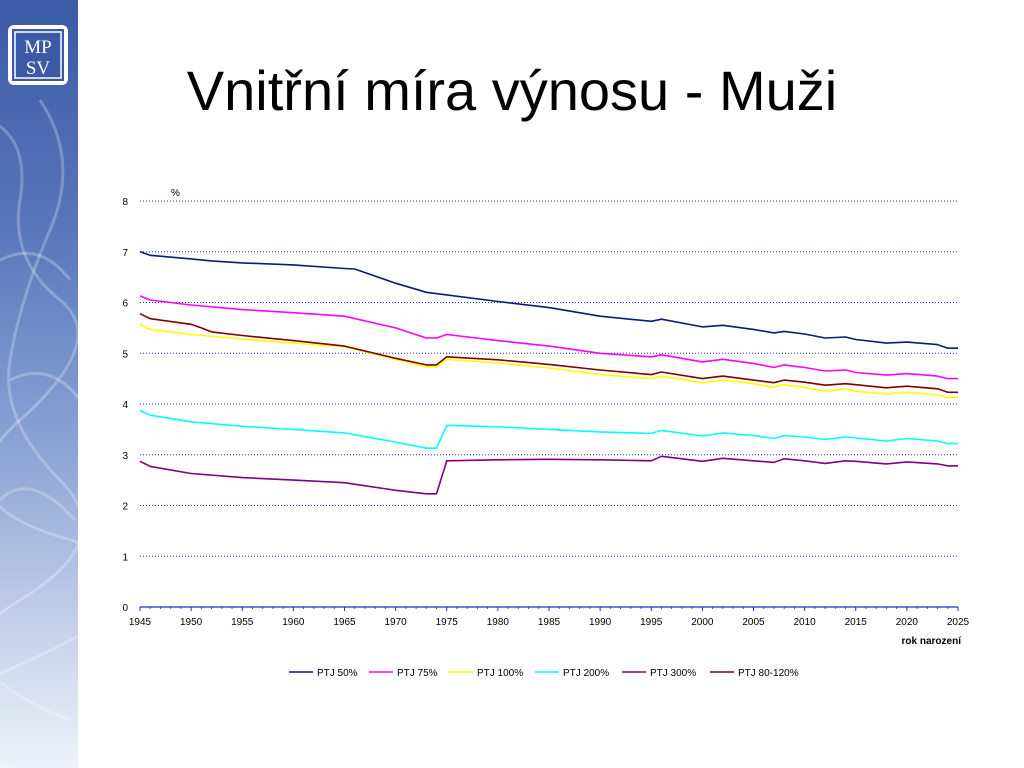 This screenshot has width=1024, height=768. Describe the element at coordinates (549, 622) in the screenshot. I see `x-tick-label: 1985` at that location.